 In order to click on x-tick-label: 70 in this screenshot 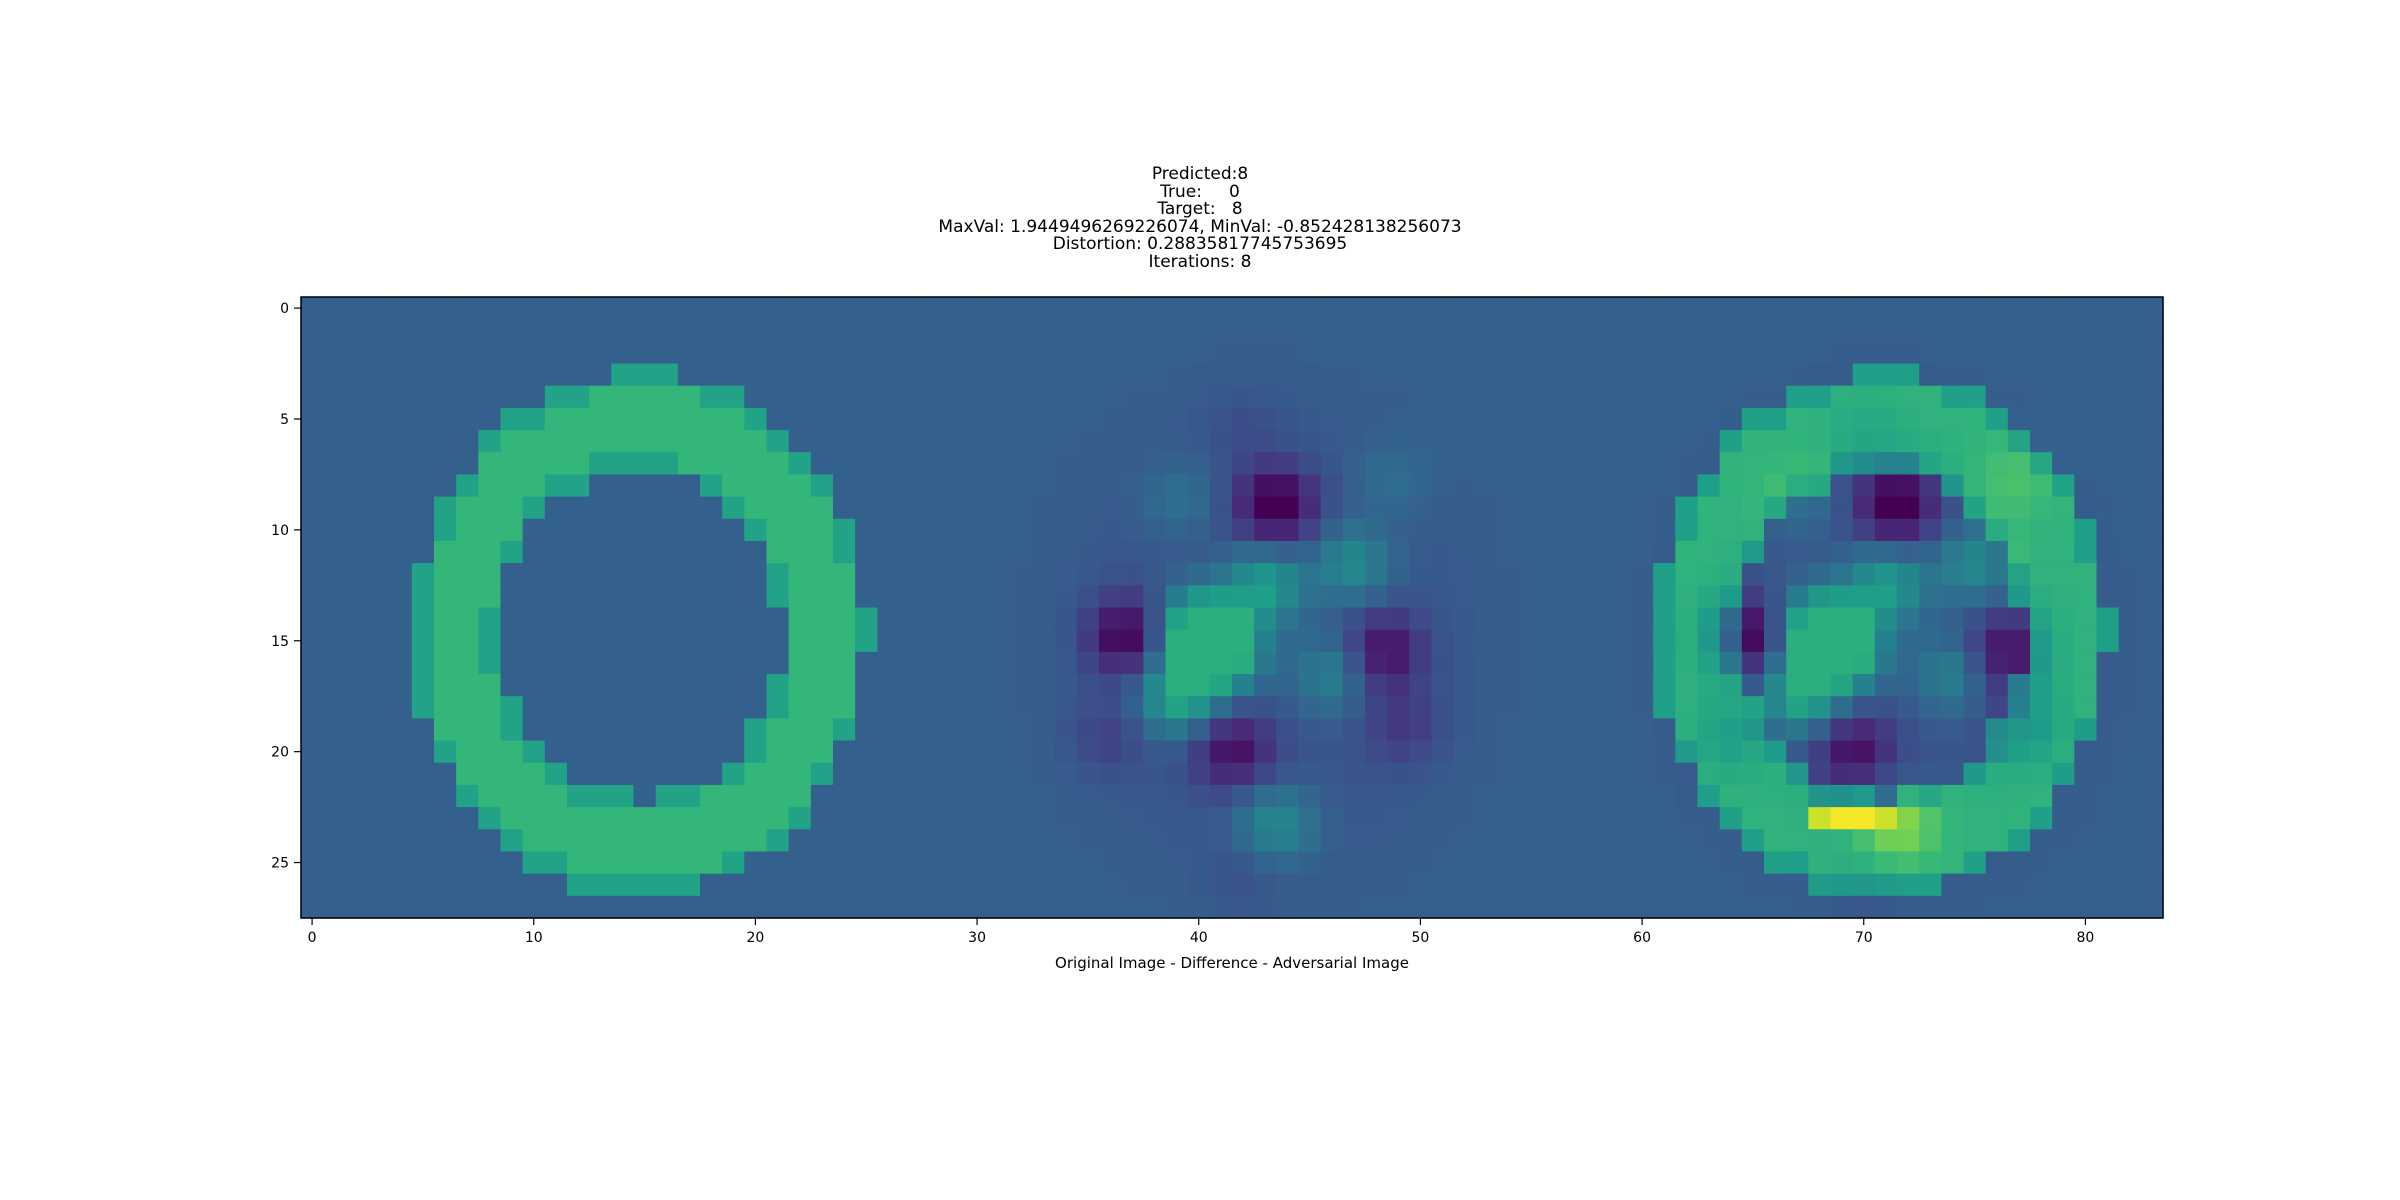, I will do `click(1864, 938)`.